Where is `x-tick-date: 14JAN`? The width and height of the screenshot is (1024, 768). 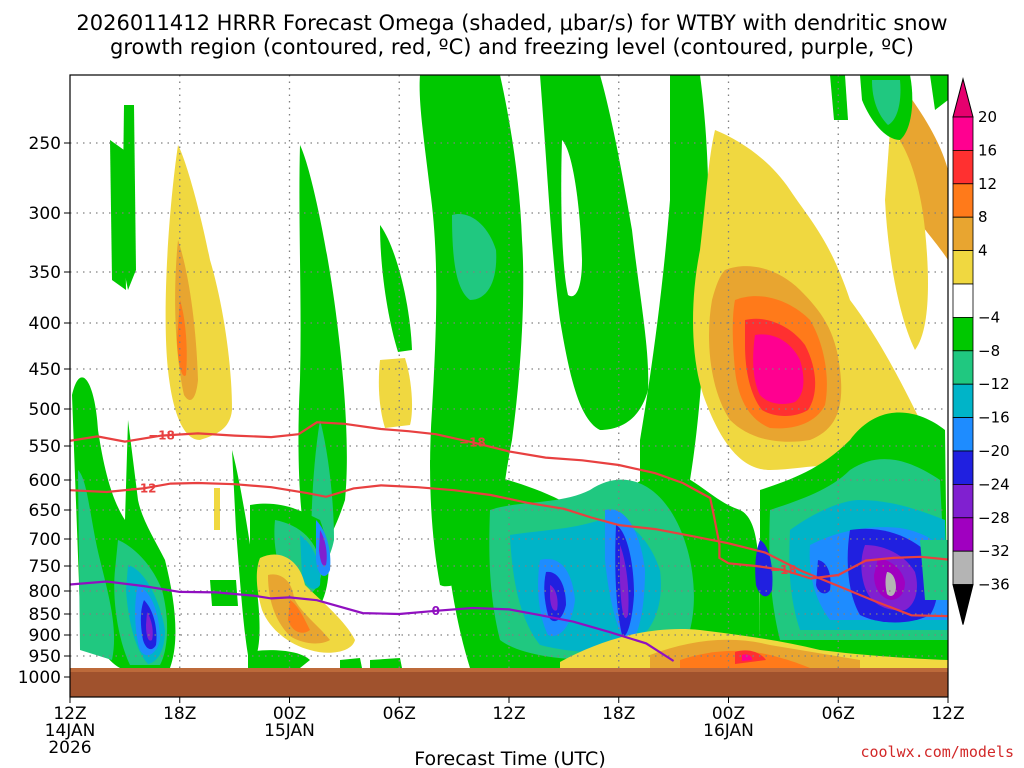 x-tick-date: 14JAN is located at coordinates (70, 731).